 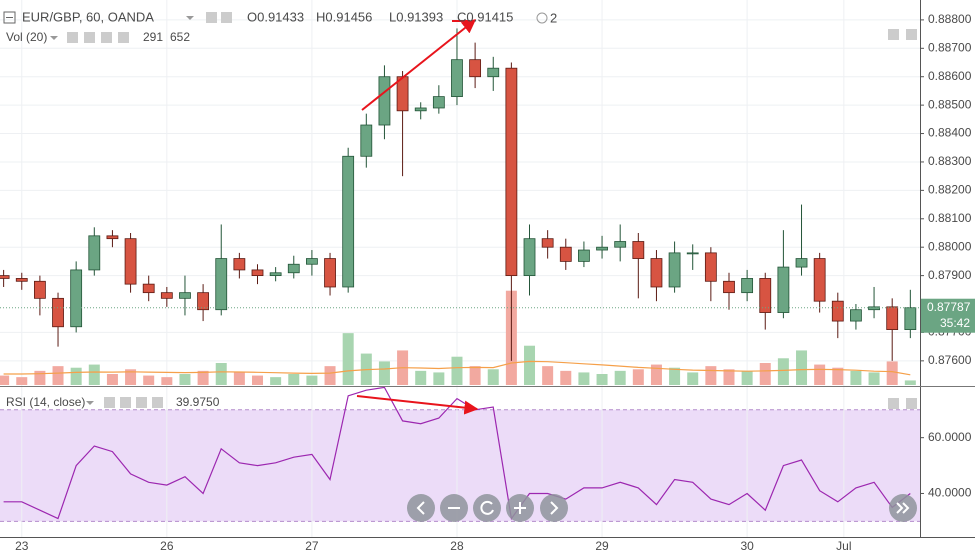 What do you see at coordinates (485, 16) in the screenshot?
I see `legend-close: C0.91415` at bounding box center [485, 16].